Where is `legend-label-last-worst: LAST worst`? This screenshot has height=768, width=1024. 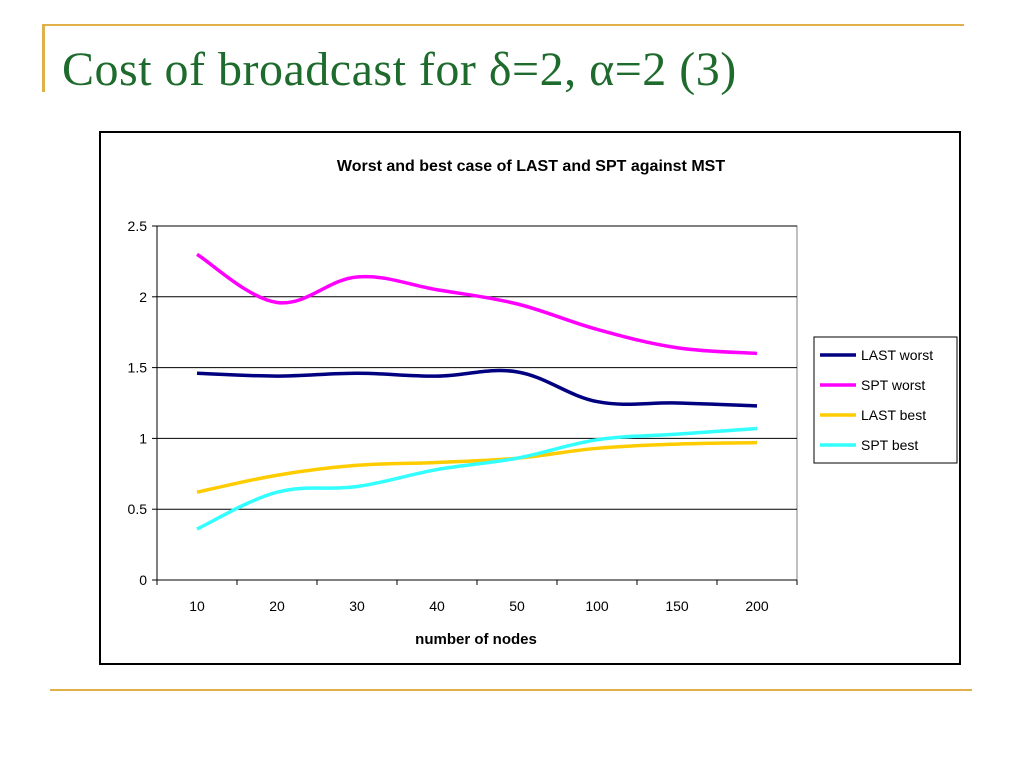 legend-label-last-worst: LAST worst is located at coordinates (897, 355).